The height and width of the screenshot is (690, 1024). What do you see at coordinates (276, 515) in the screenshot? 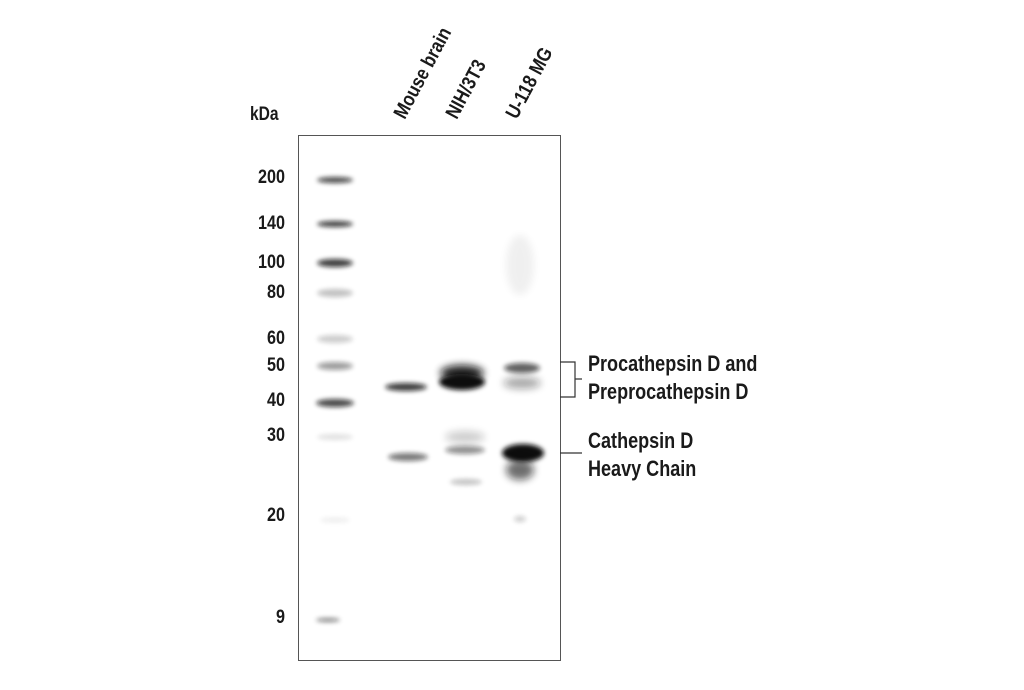
I see `marker-20: 20` at bounding box center [276, 515].